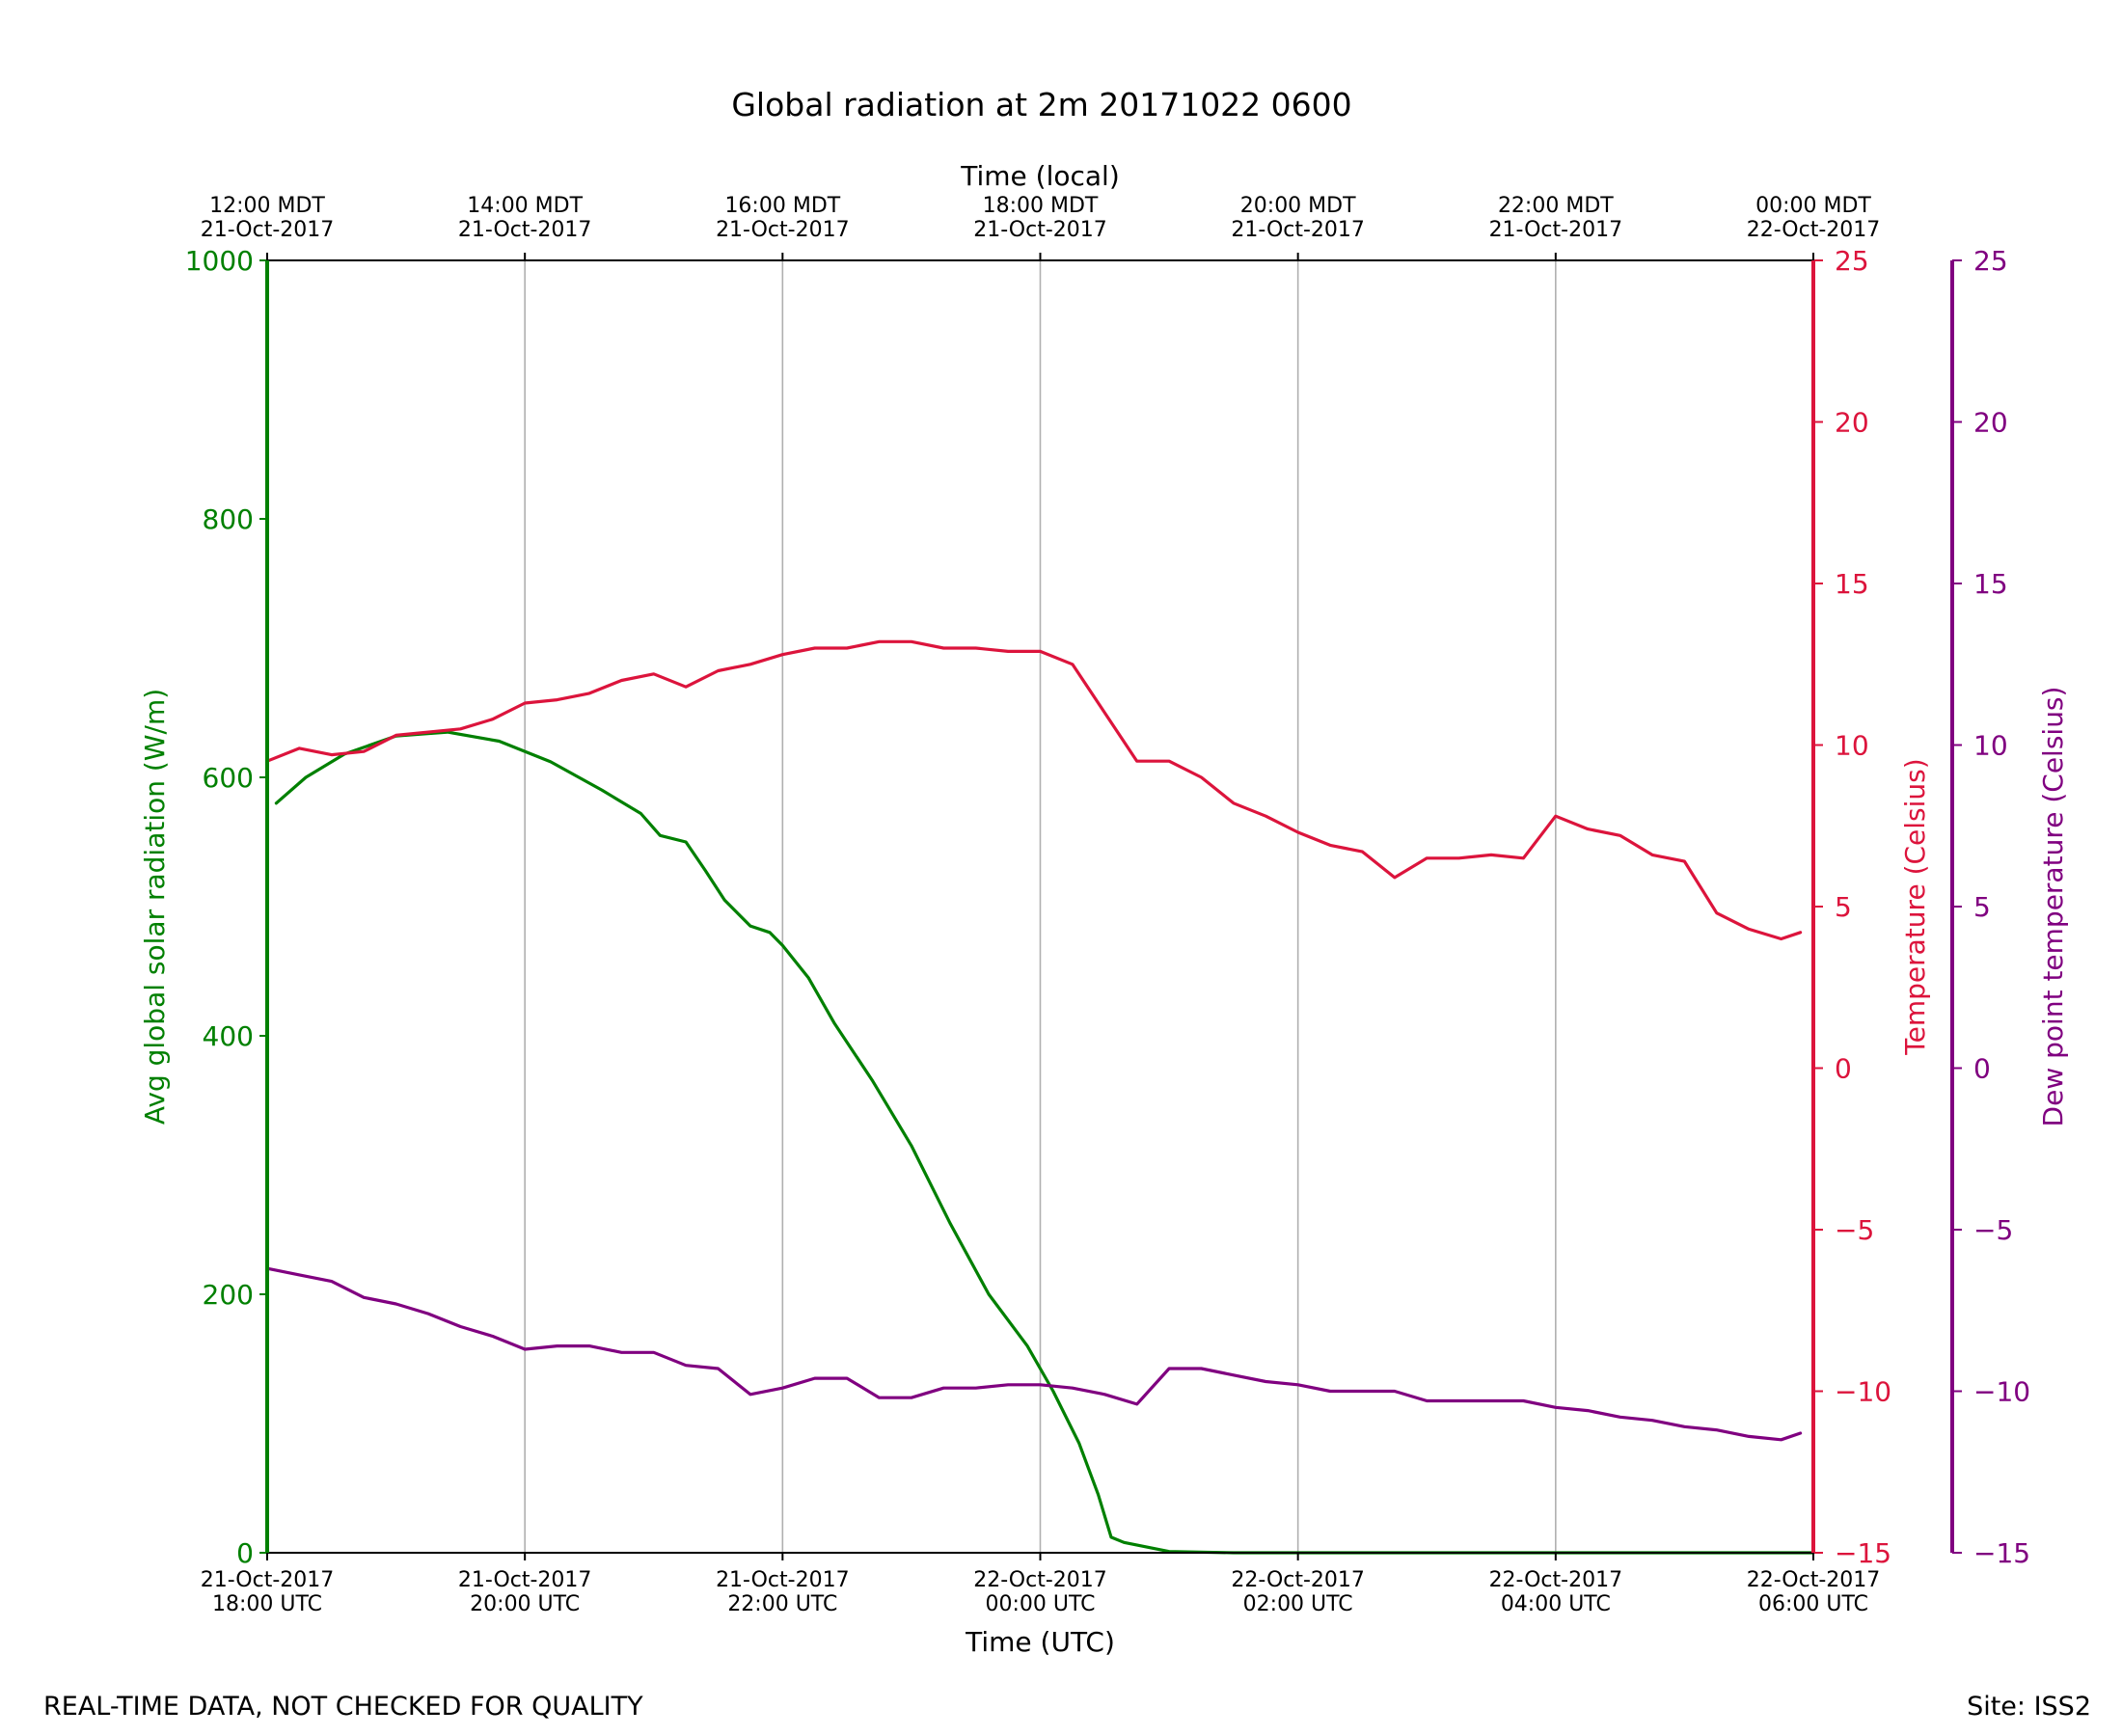 Image resolution: width=2122 pixels, height=1736 pixels. I want to click on temperature-tick-label: −5, so click(1855, 1230).